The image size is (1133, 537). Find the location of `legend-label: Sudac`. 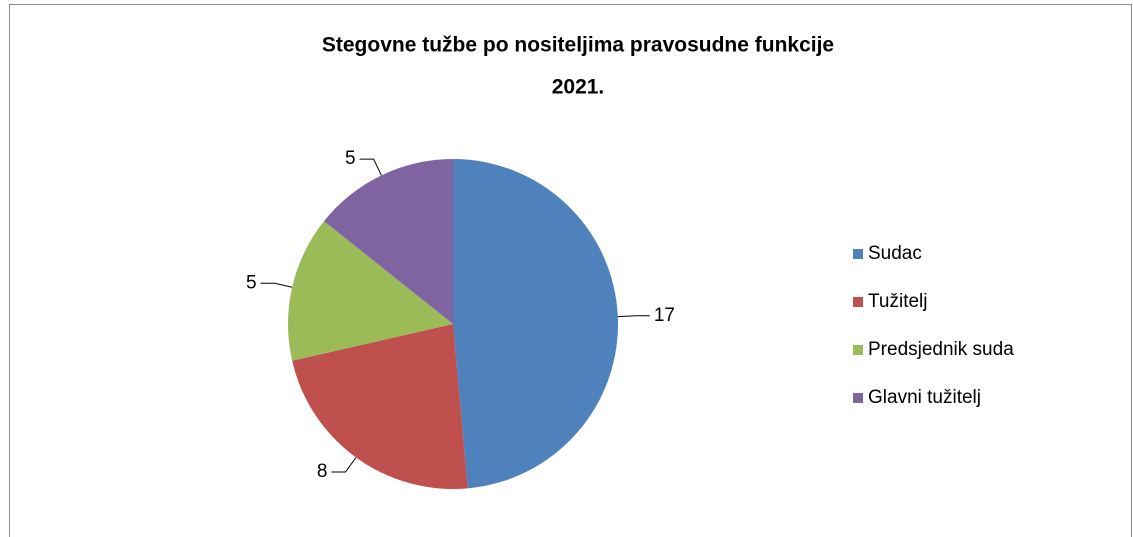

legend-label: Sudac is located at coordinates (895, 253).